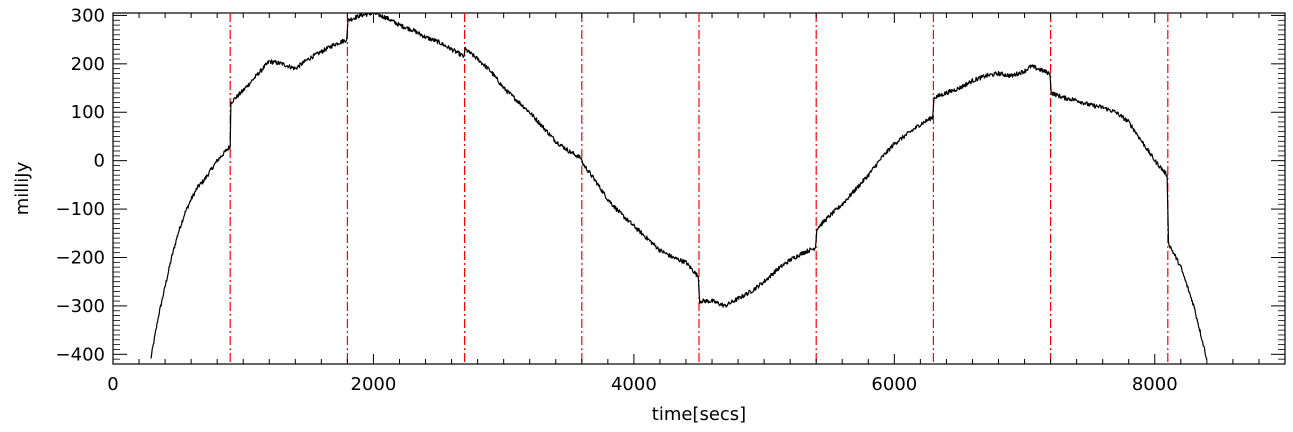 The image size is (1293, 432). What do you see at coordinates (80, 354) in the screenshot?
I see `y-tick-label: −400` at bounding box center [80, 354].